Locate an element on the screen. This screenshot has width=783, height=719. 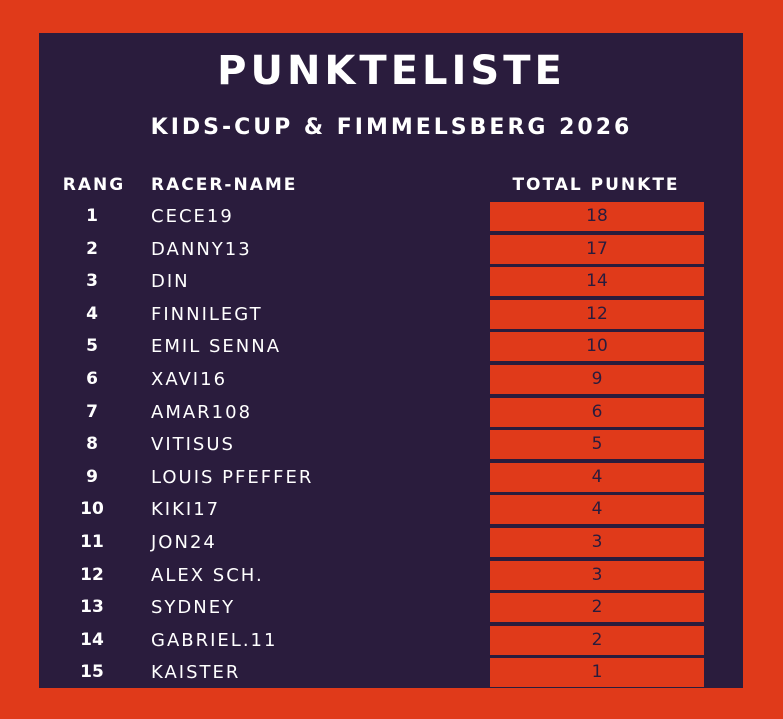
rank-cell: 4 is located at coordinates (92, 313).